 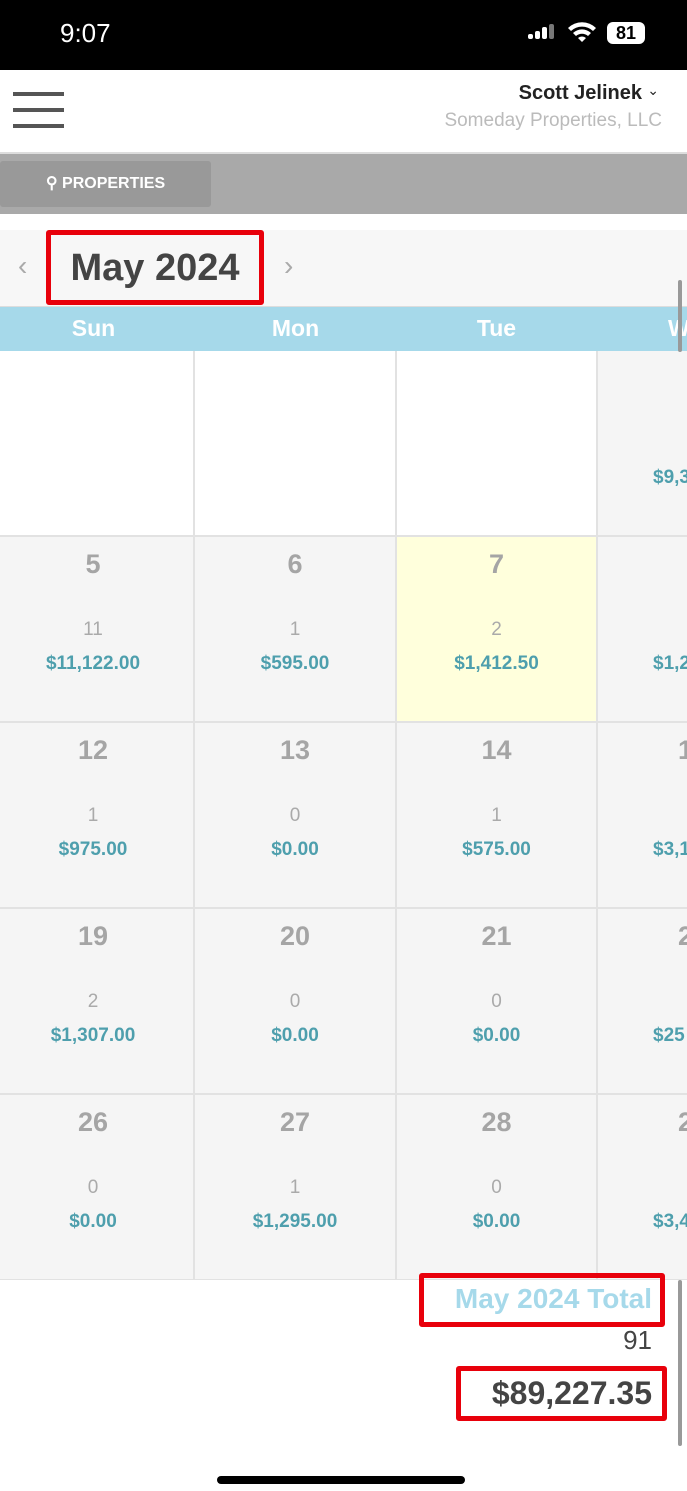 I want to click on calendar-day-cell: 19 2 $1,307.00, so click(x=97, y=1002).